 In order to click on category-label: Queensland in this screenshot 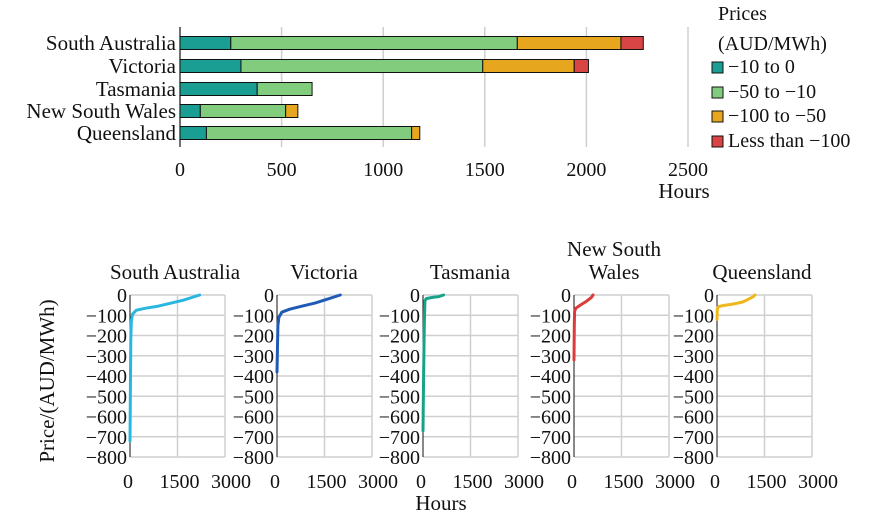, I will do `click(127, 133)`.